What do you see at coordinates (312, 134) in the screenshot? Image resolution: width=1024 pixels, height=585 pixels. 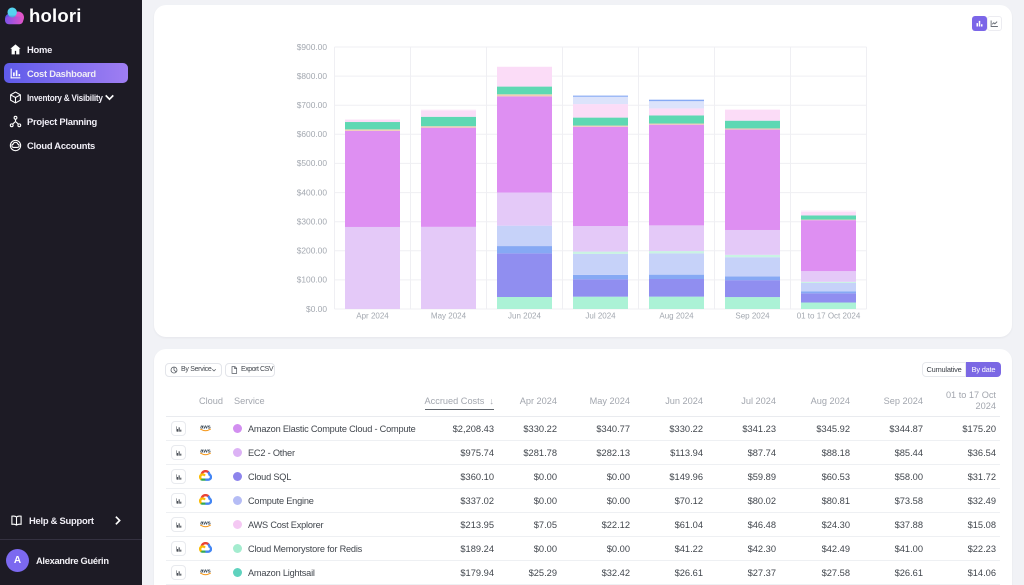 I see `svg-text: $600.00` at bounding box center [312, 134].